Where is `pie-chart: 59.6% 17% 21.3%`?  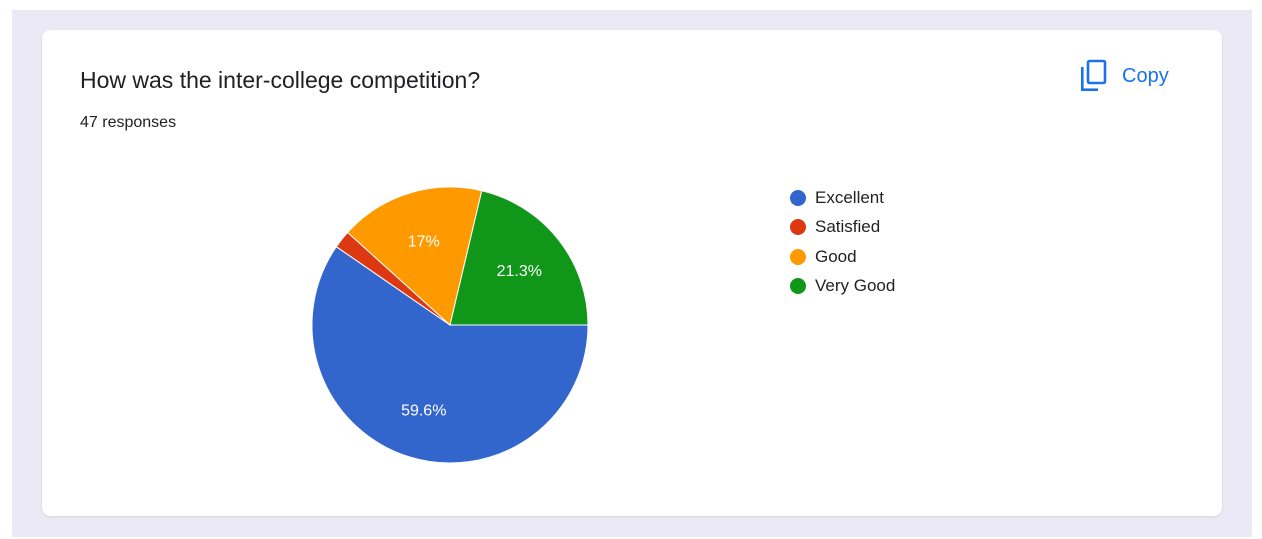
pie-chart: 59.6% 17% 21.3% is located at coordinates (450, 325).